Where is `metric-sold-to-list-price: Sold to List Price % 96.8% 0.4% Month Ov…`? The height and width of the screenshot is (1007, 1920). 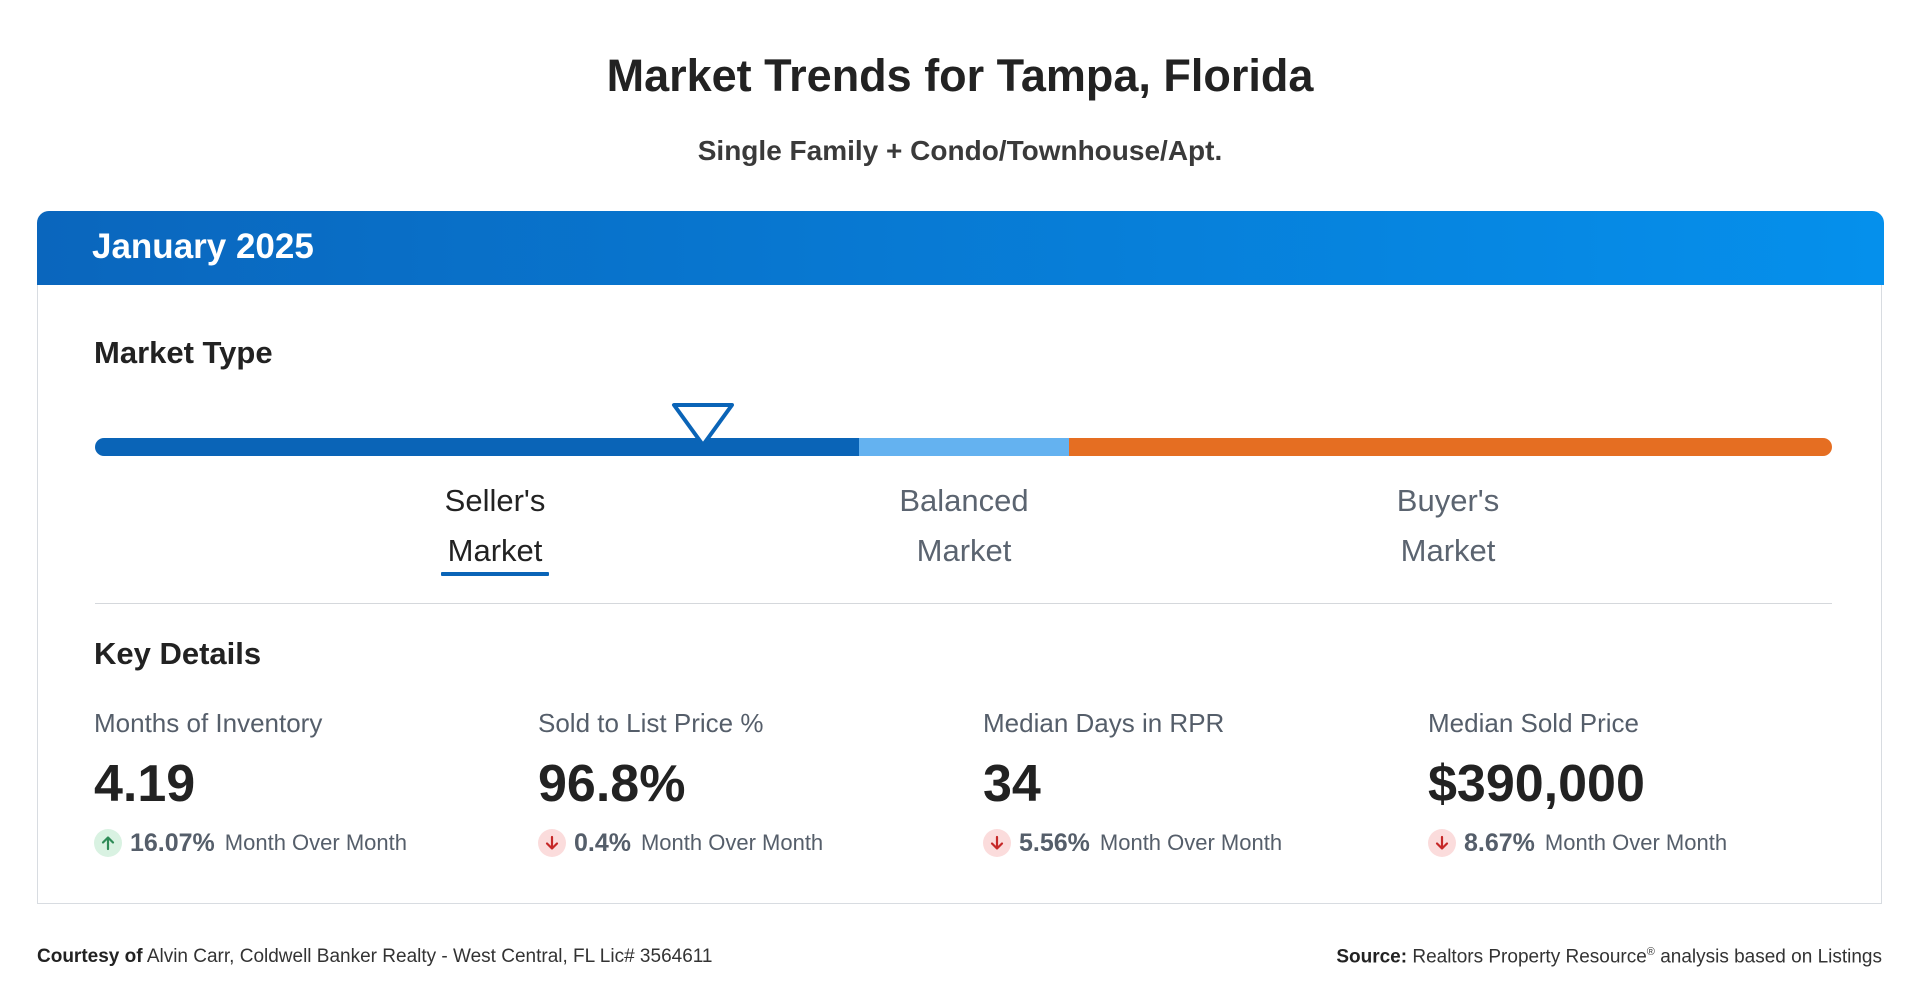
metric-sold-to-list-price: Sold to List Price % 96.8% 0.4% Month Ov… is located at coordinates (748, 783).